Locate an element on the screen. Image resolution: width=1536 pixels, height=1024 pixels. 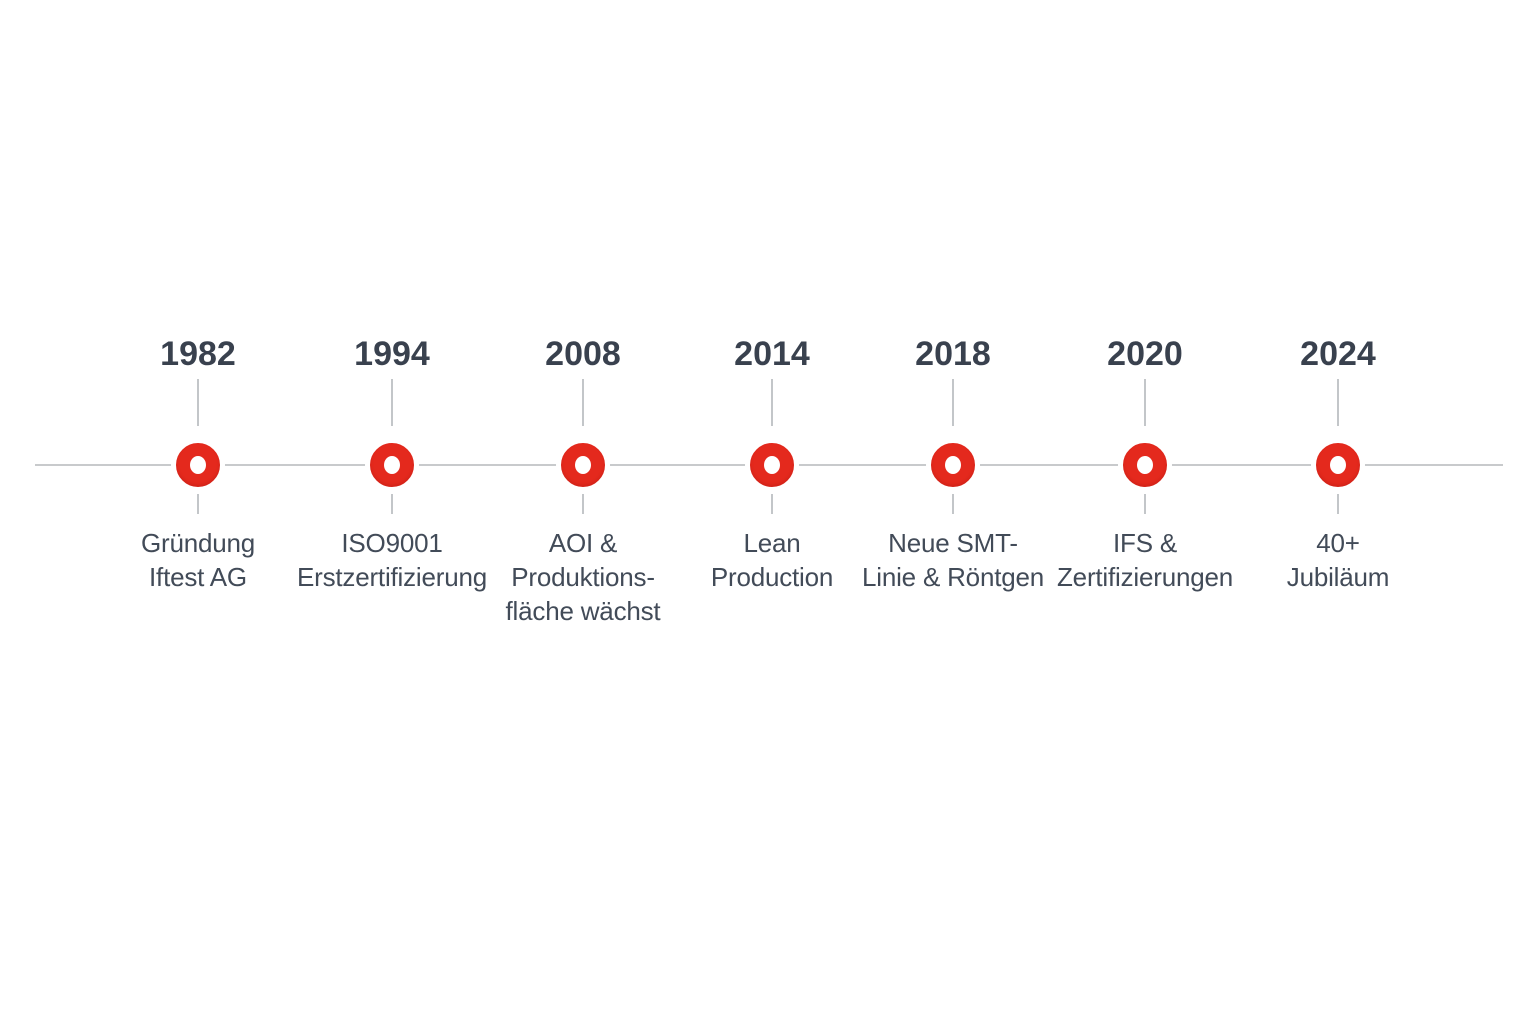
timeline-milestone-2018: 2018 Neue SMT- Linie & Röntgen is located at coordinates (953, 464).